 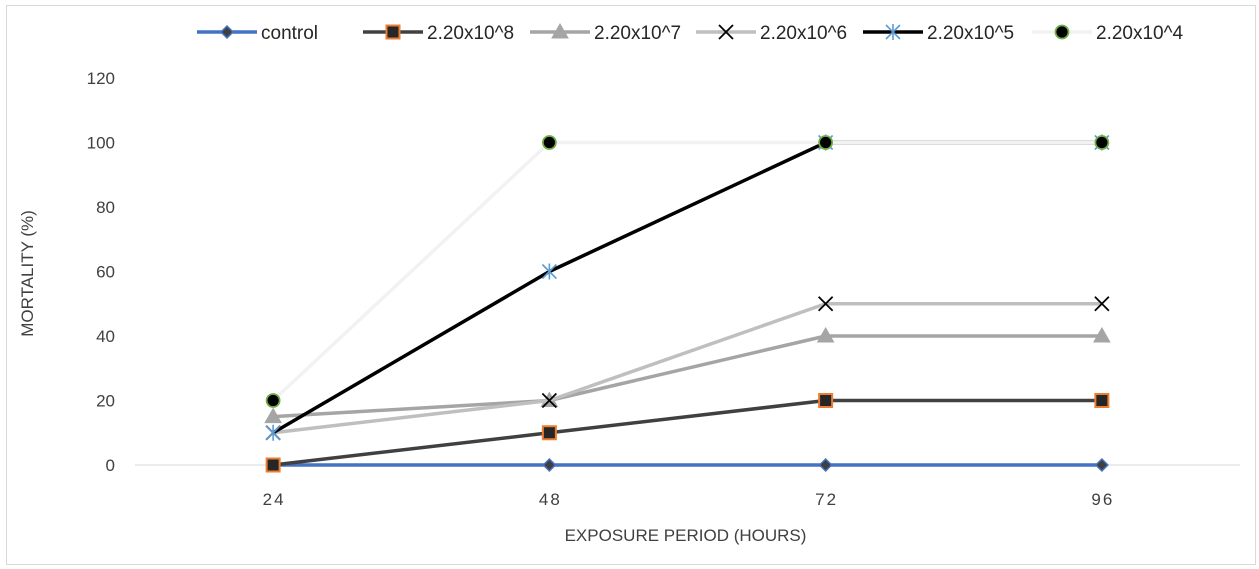 What do you see at coordinates (688, 499) in the screenshot?
I see `x-axis-ticks: 24 48 72 96` at bounding box center [688, 499].